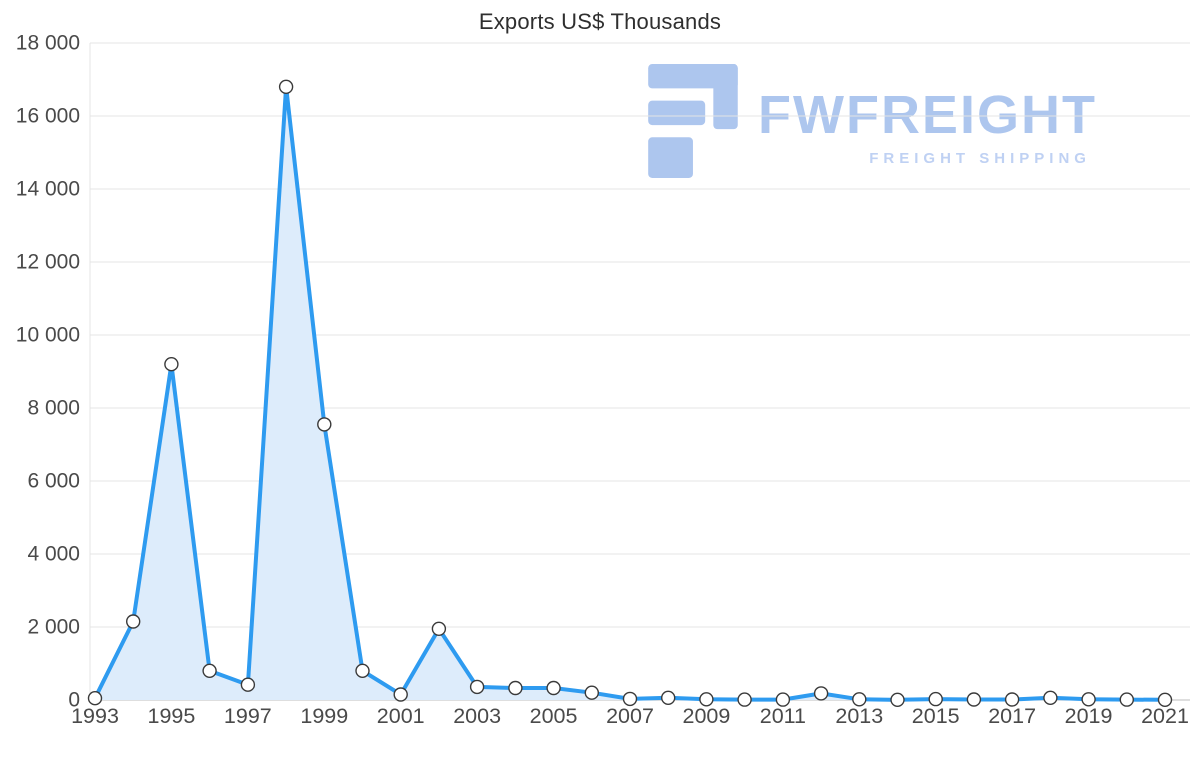 This screenshot has width=1200, height=763. Describe the element at coordinates (48, 116) in the screenshot. I see `y-tick-label: 16 000` at that location.